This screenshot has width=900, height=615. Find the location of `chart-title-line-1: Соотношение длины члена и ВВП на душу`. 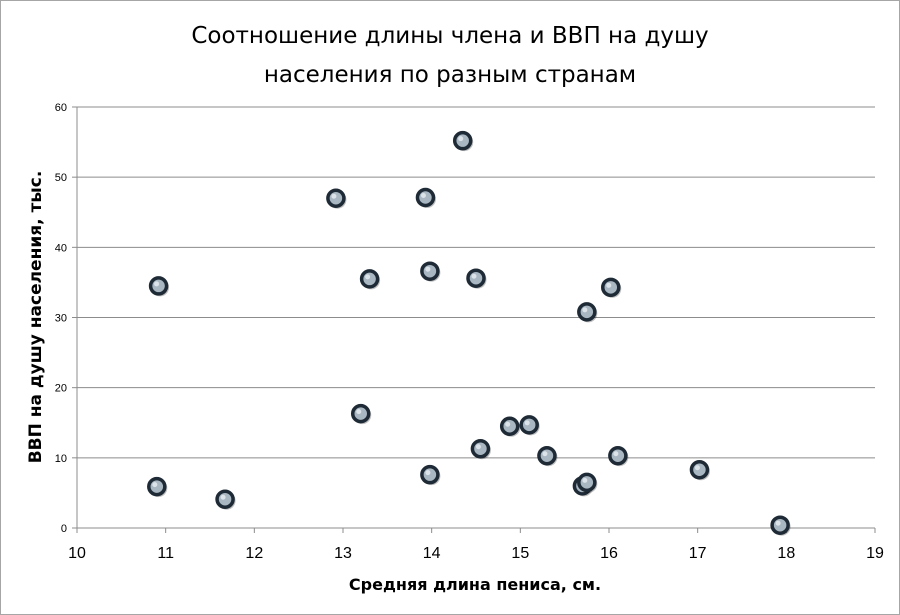

chart-title-line-1: Соотношение длины члена и ВВП на душу is located at coordinates (449, 36).